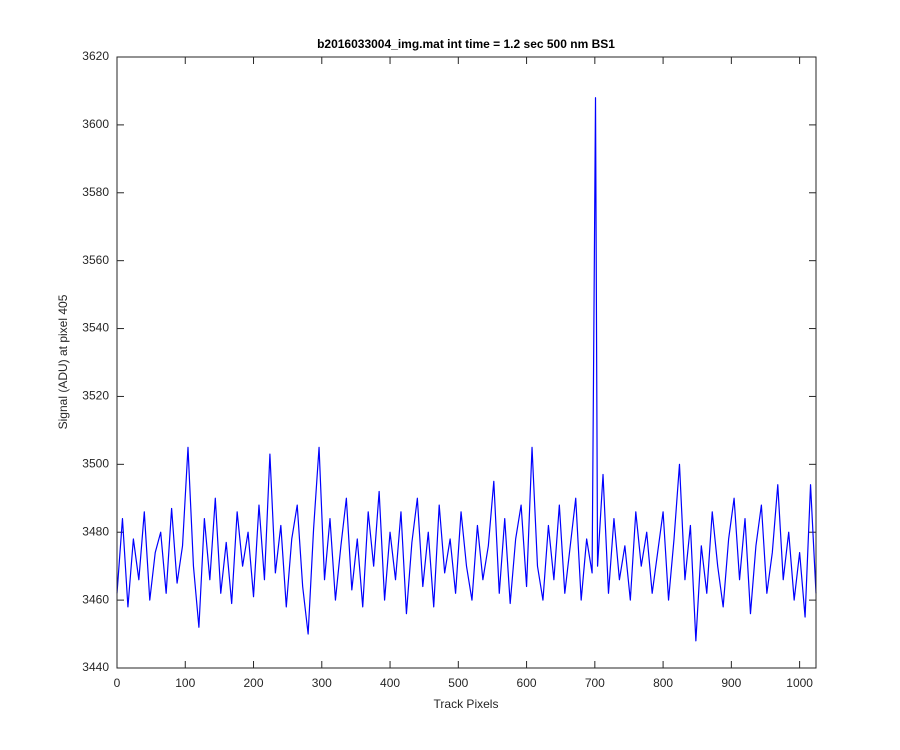 The image size is (900, 750). What do you see at coordinates (95, 396) in the screenshot?
I see `y-tick-label: 3520` at bounding box center [95, 396].